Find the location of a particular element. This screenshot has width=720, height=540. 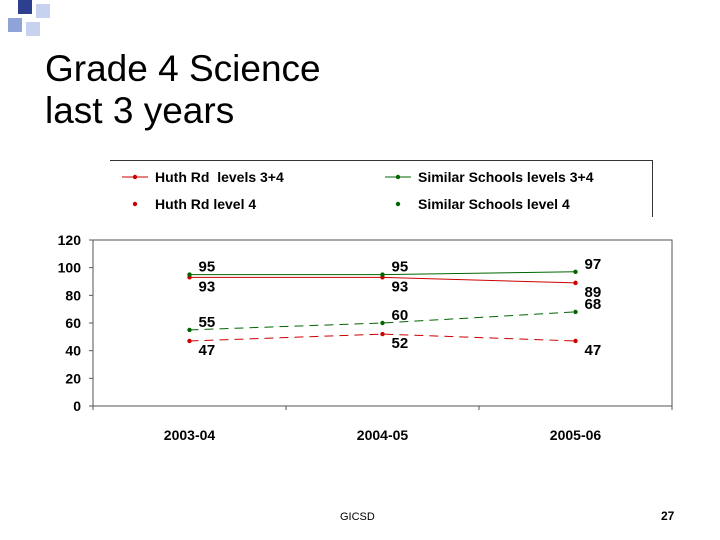

y-tick-label: 20 is located at coordinates (73, 378).